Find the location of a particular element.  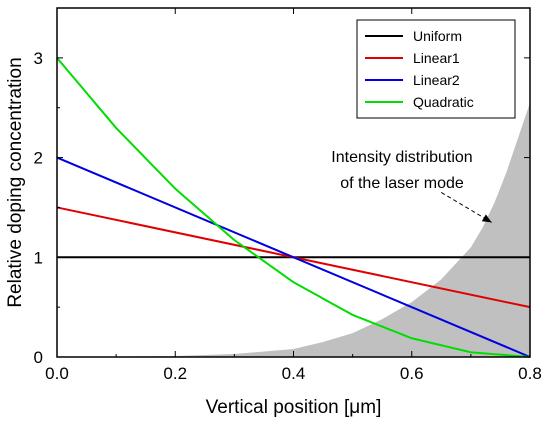

y-tick-label: 2 is located at coordinates (38, 158).